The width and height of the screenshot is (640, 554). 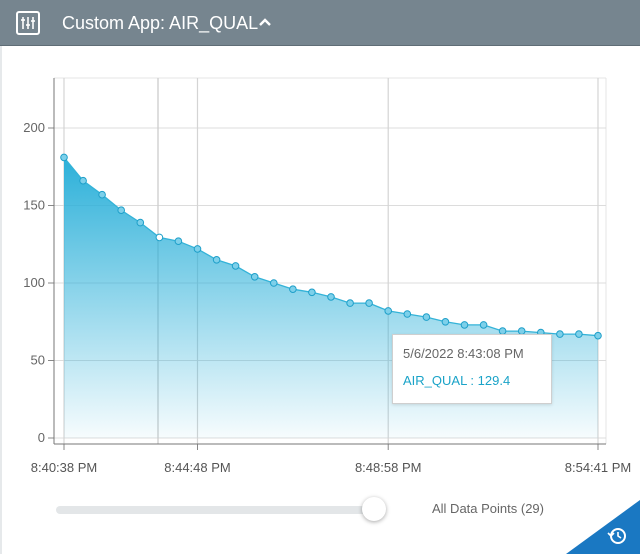 What do you see at coordinates (41, 437) in the screenshot?
I see `y-tick-label: 0` at bounding box center [41, 437].